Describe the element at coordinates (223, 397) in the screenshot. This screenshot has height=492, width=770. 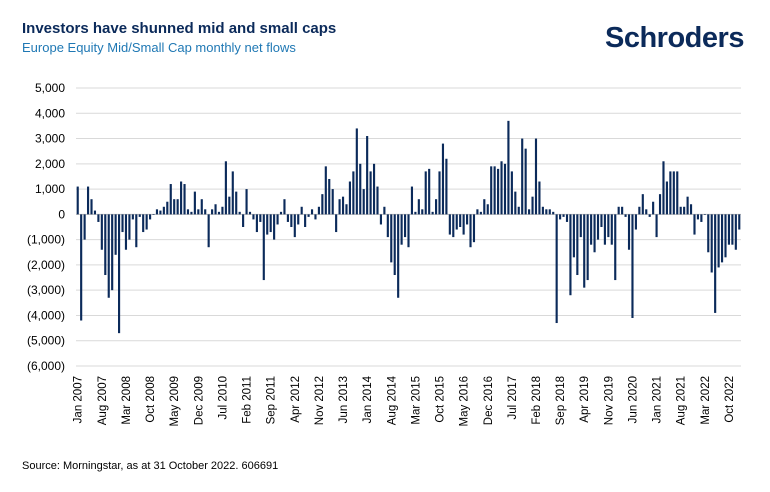
I see `x-tick-label: Jul 2010` at that location.